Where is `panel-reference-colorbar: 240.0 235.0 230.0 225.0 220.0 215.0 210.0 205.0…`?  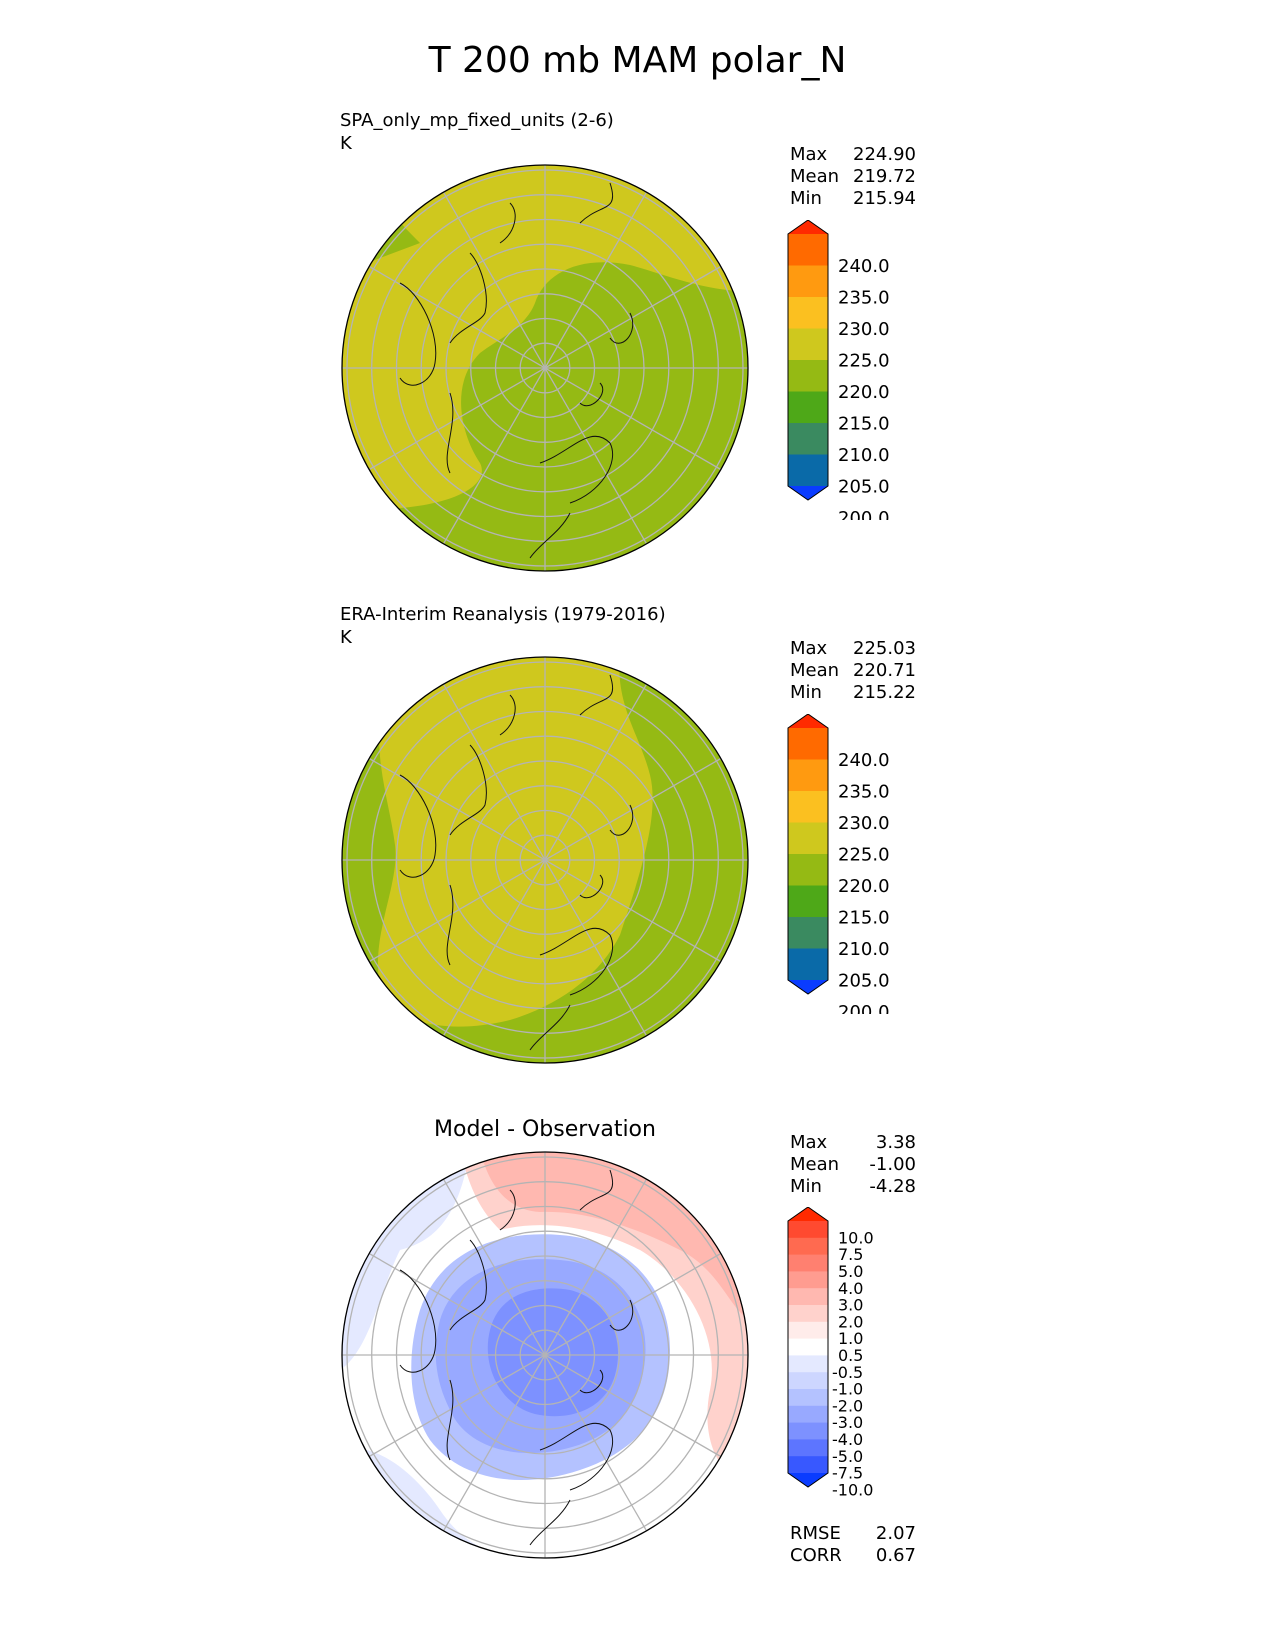 panel-reference-colorbar: 240.0 235.0 230.0 225.0 220.0 215.0 210.0 205.0… is located at coordinates (855, 868).